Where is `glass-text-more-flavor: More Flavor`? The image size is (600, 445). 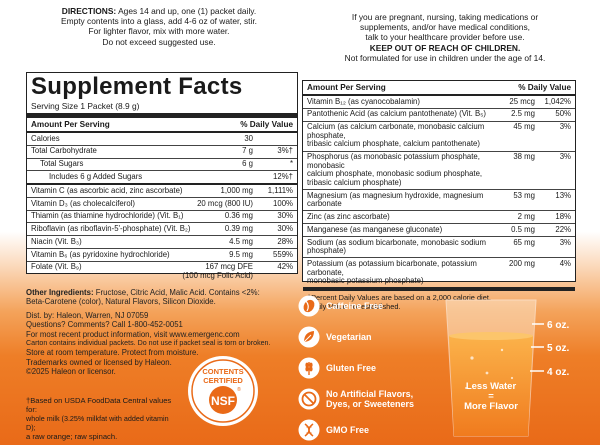 glass-text-more-flavor: More Flavor is located at coordinates (491, 406).